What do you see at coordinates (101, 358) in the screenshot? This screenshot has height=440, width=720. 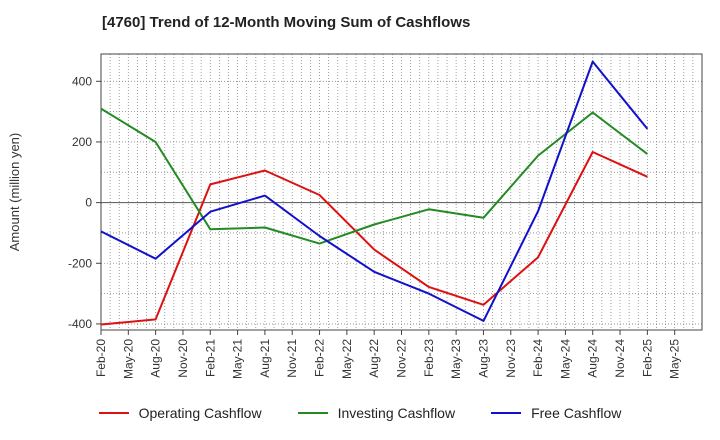 I see `x-tick-label: Feb-20` at bounding box center [101, 358].